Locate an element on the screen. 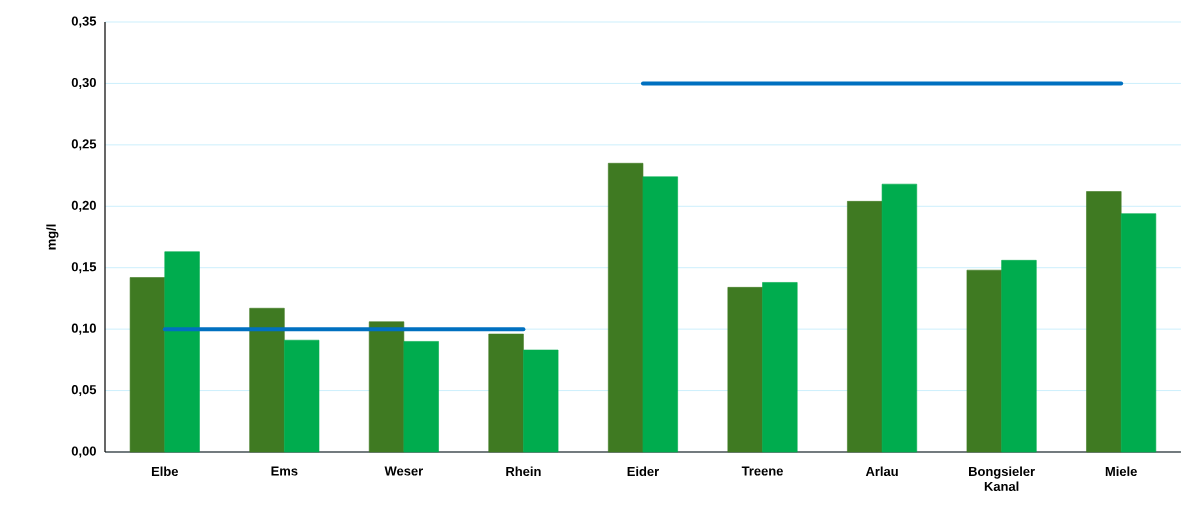  y-tick-label: 0,10 is located at coordinates (83, 329).